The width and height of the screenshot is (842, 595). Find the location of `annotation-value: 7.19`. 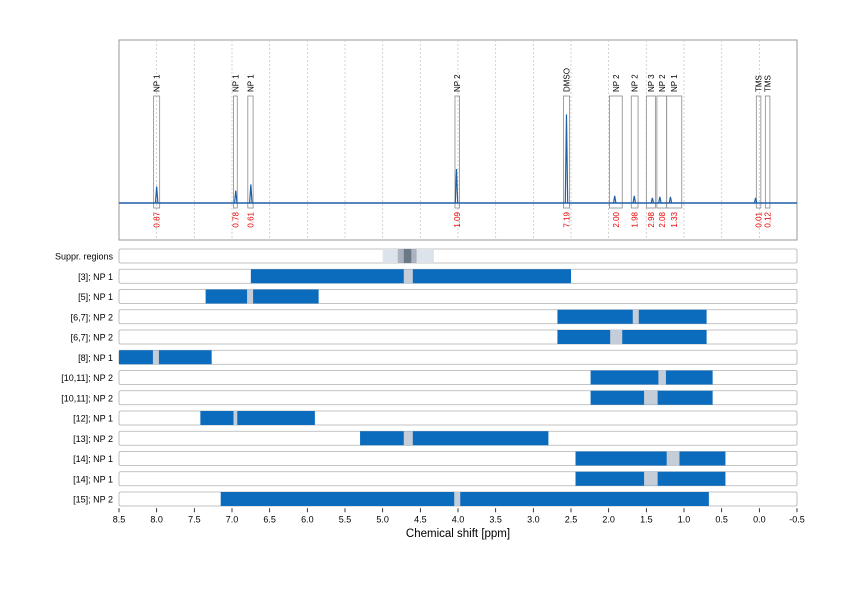

annotation-value: 7.19 is located at coordinates (566, 219).